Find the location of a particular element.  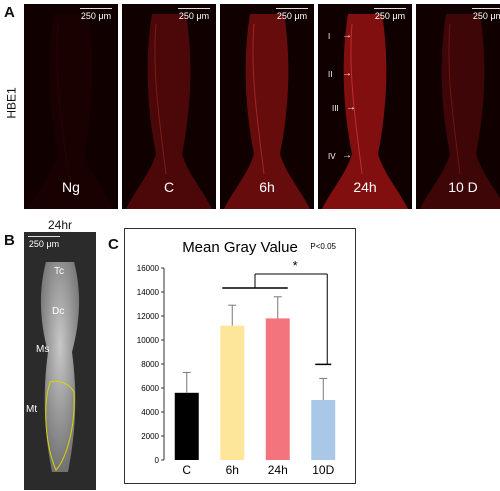

bar-10D is located at coordinates (323, 430).